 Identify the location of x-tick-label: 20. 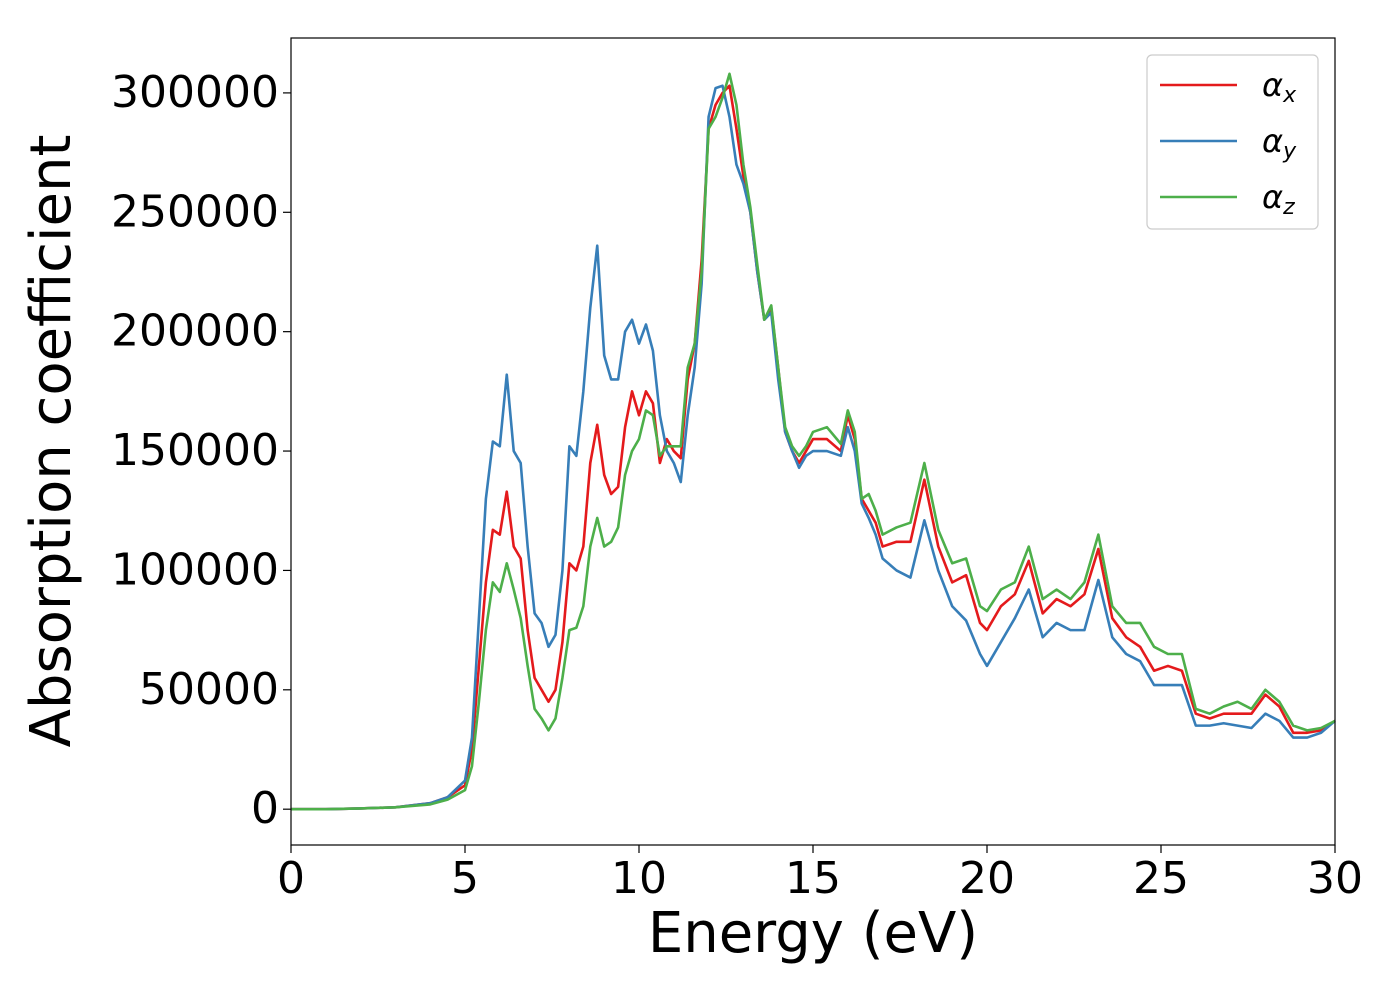
(987, 878).